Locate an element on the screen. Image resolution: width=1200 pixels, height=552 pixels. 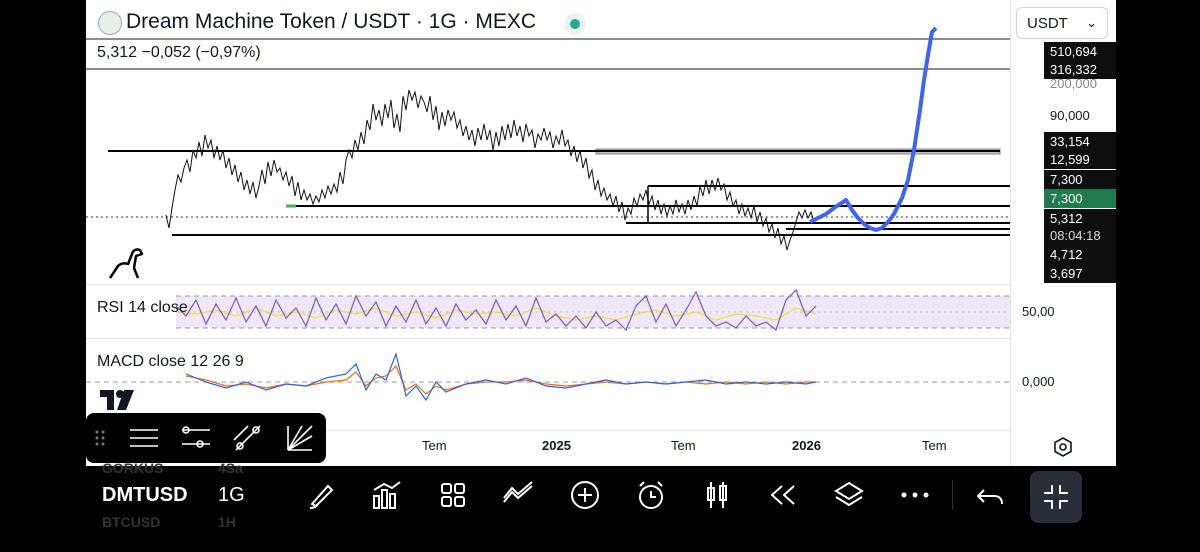
projected-price-path is located at coordinates (873, 129).